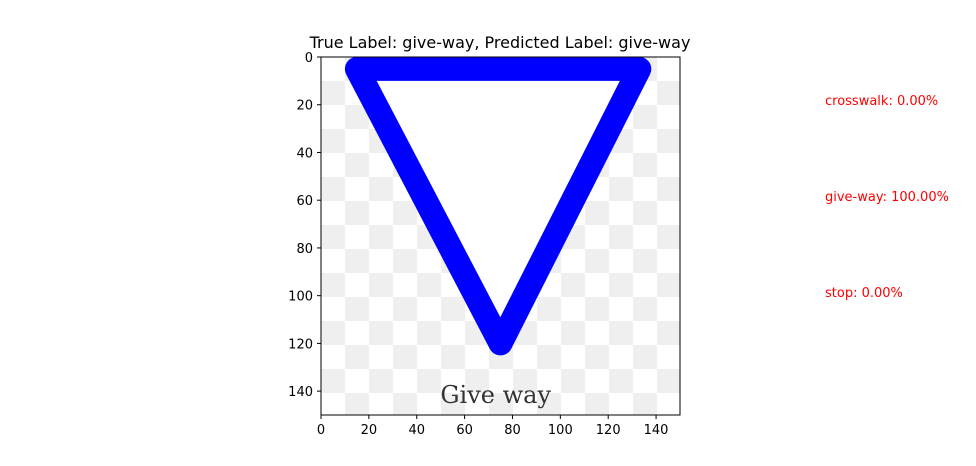 The height and width of the screenshot is (466, 976). Describe the element at coordinates (416, 430) in the screenshot. I see `x-tick-label: 40` at that location.